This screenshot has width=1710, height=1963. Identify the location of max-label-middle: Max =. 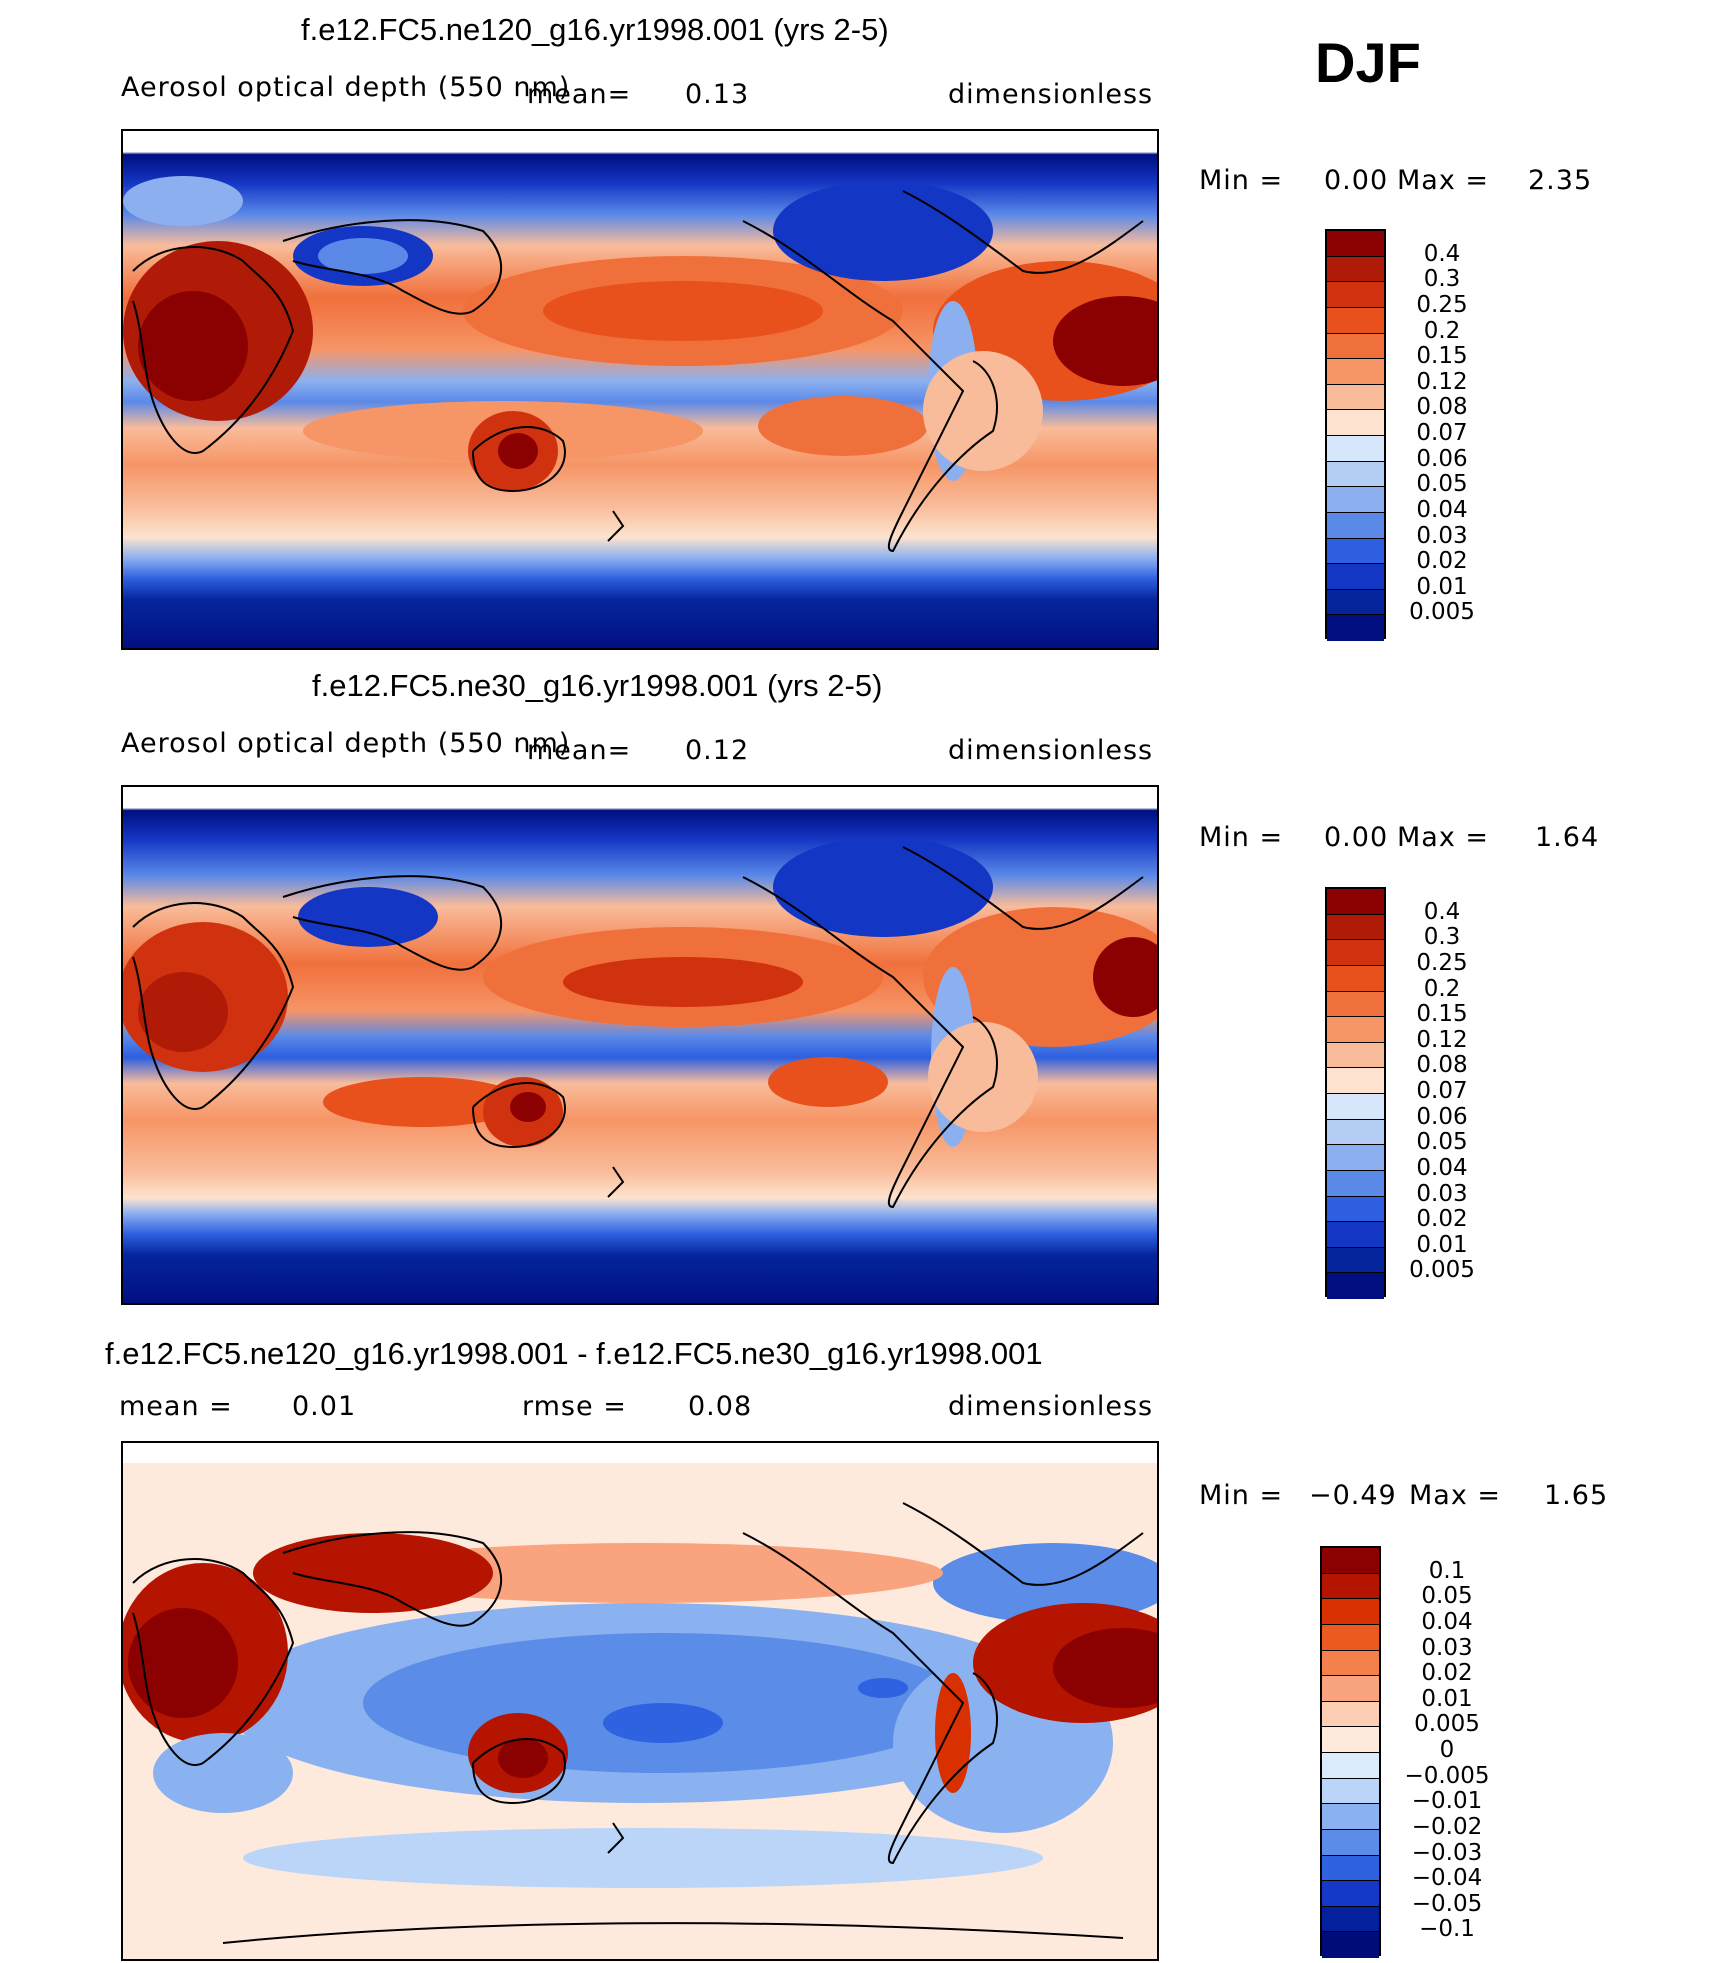
(1443, 837).